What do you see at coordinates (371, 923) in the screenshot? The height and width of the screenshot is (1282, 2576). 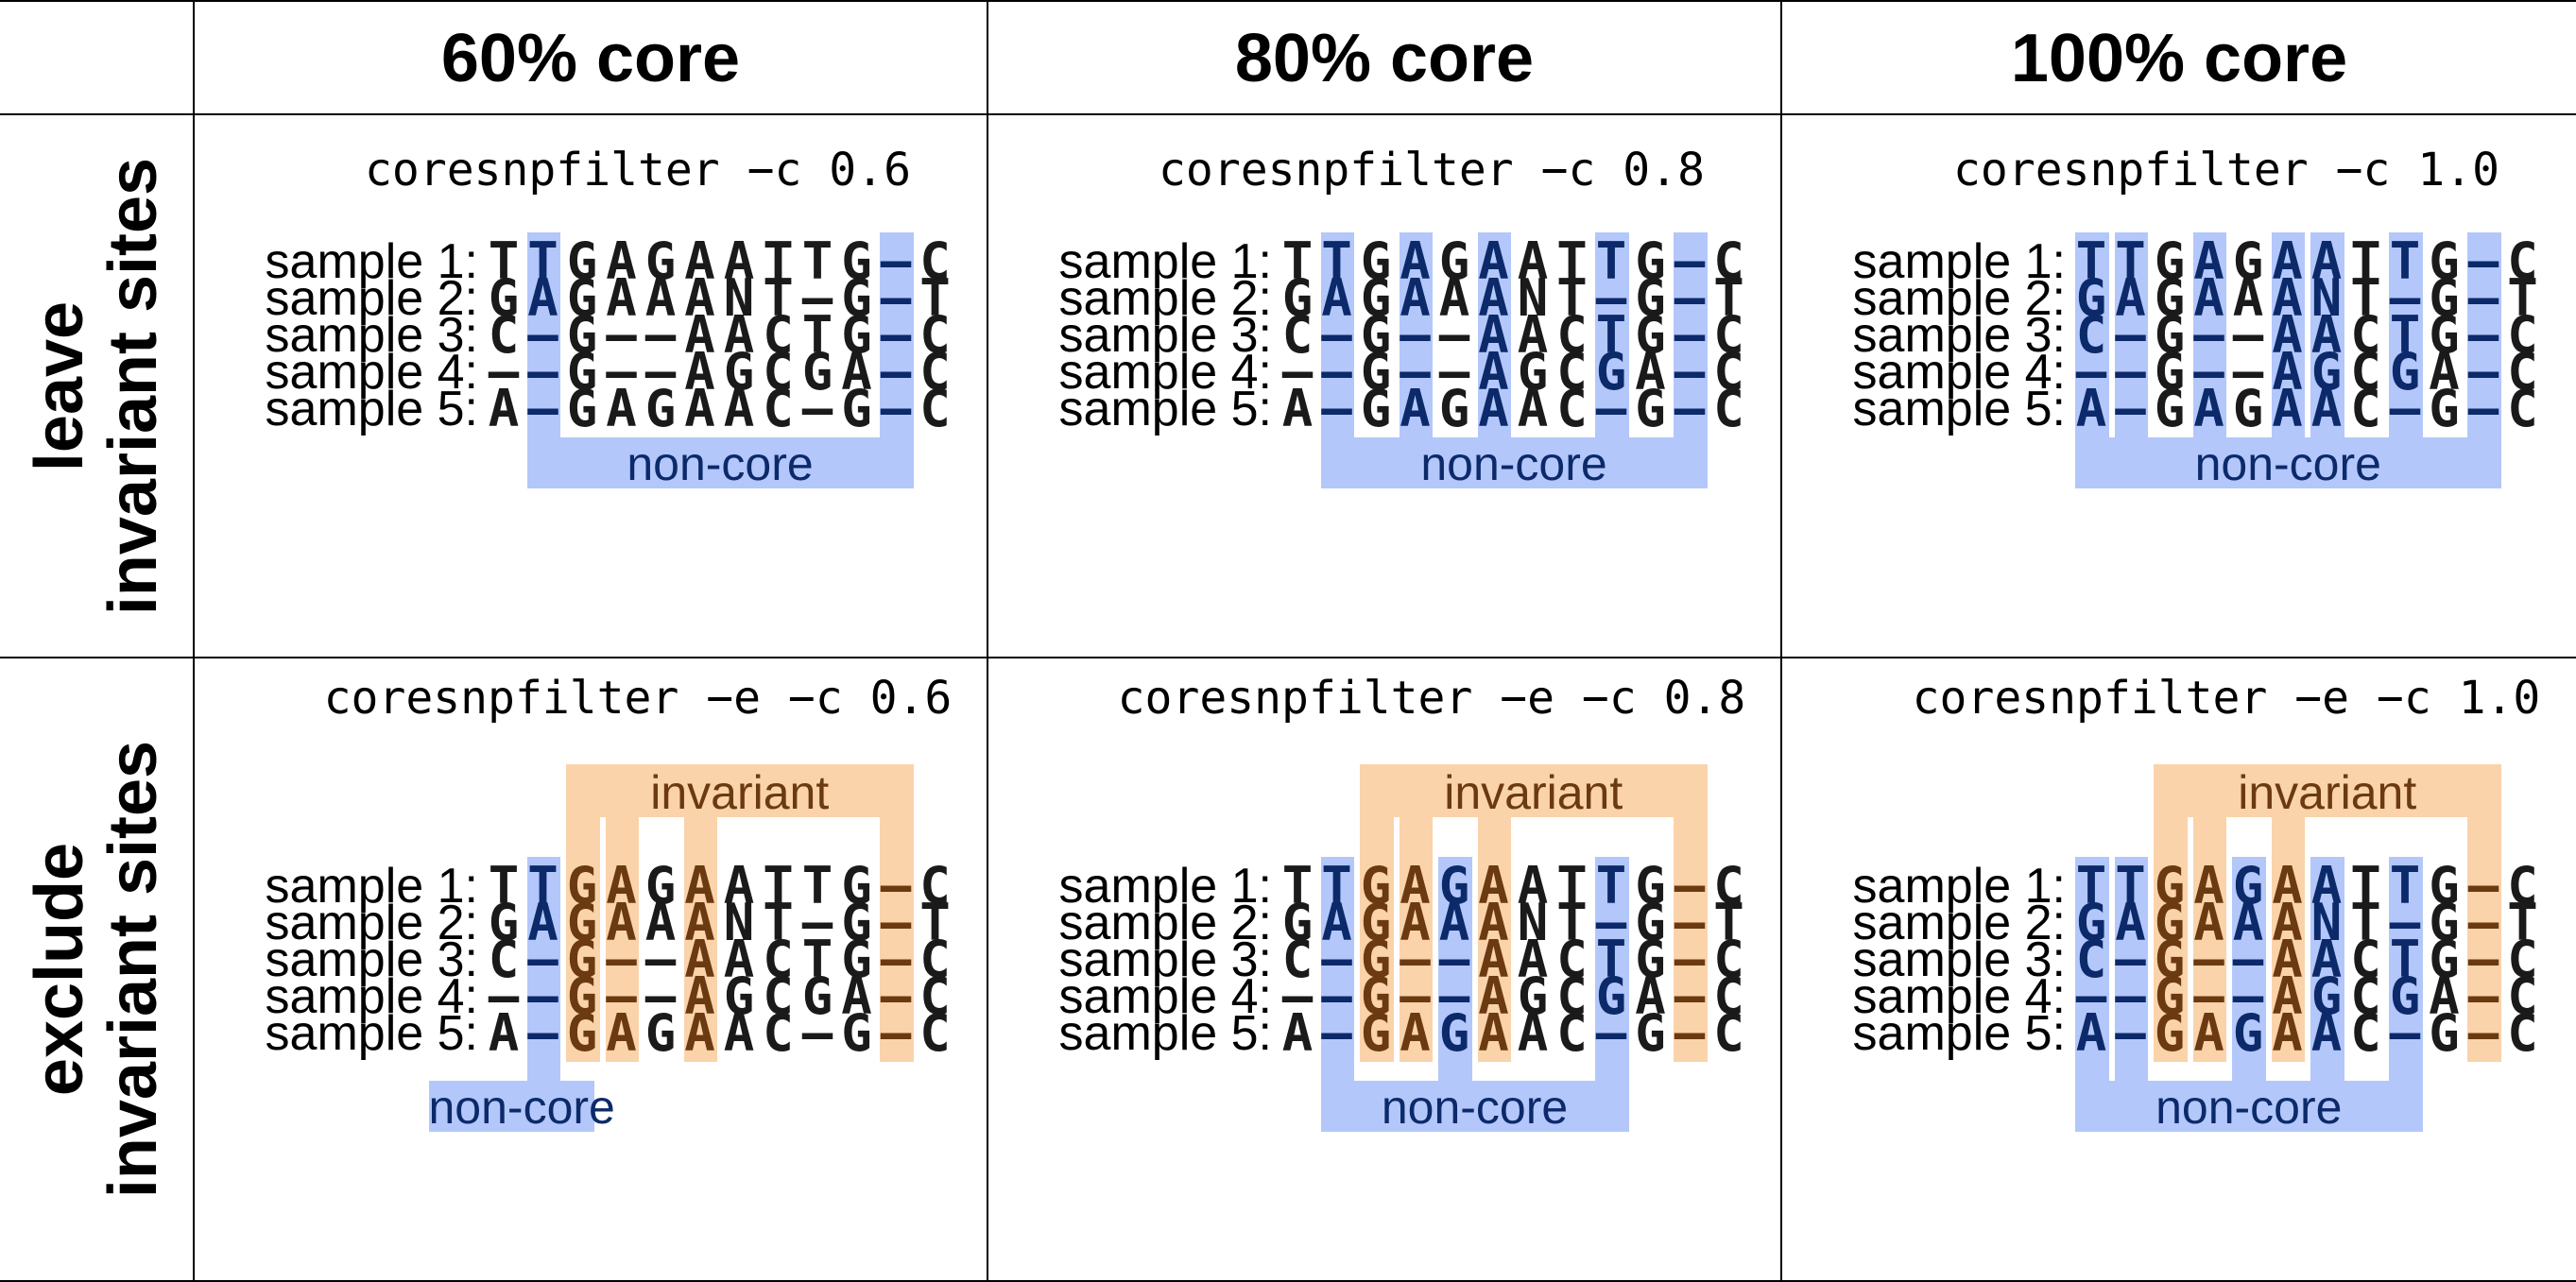 I see `sample-label: sample 2:` at bounding box center [371, 923].